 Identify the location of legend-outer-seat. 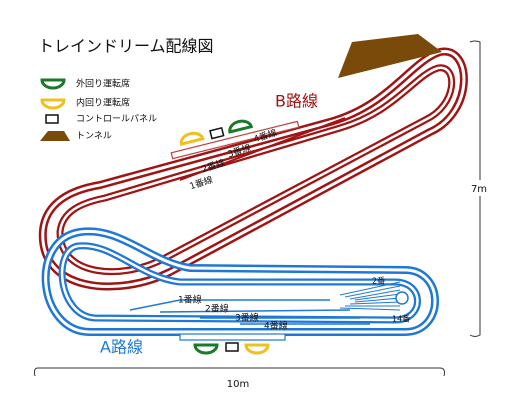
(53, 84).